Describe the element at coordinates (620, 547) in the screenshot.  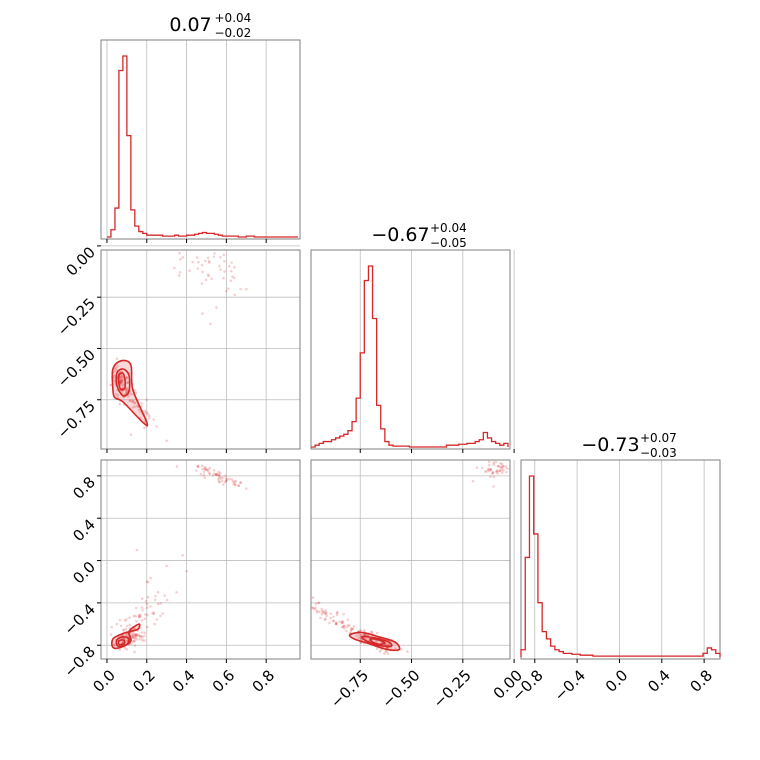
I see `hist-panel-2: −0.73 +0.07−0.03` at that location.